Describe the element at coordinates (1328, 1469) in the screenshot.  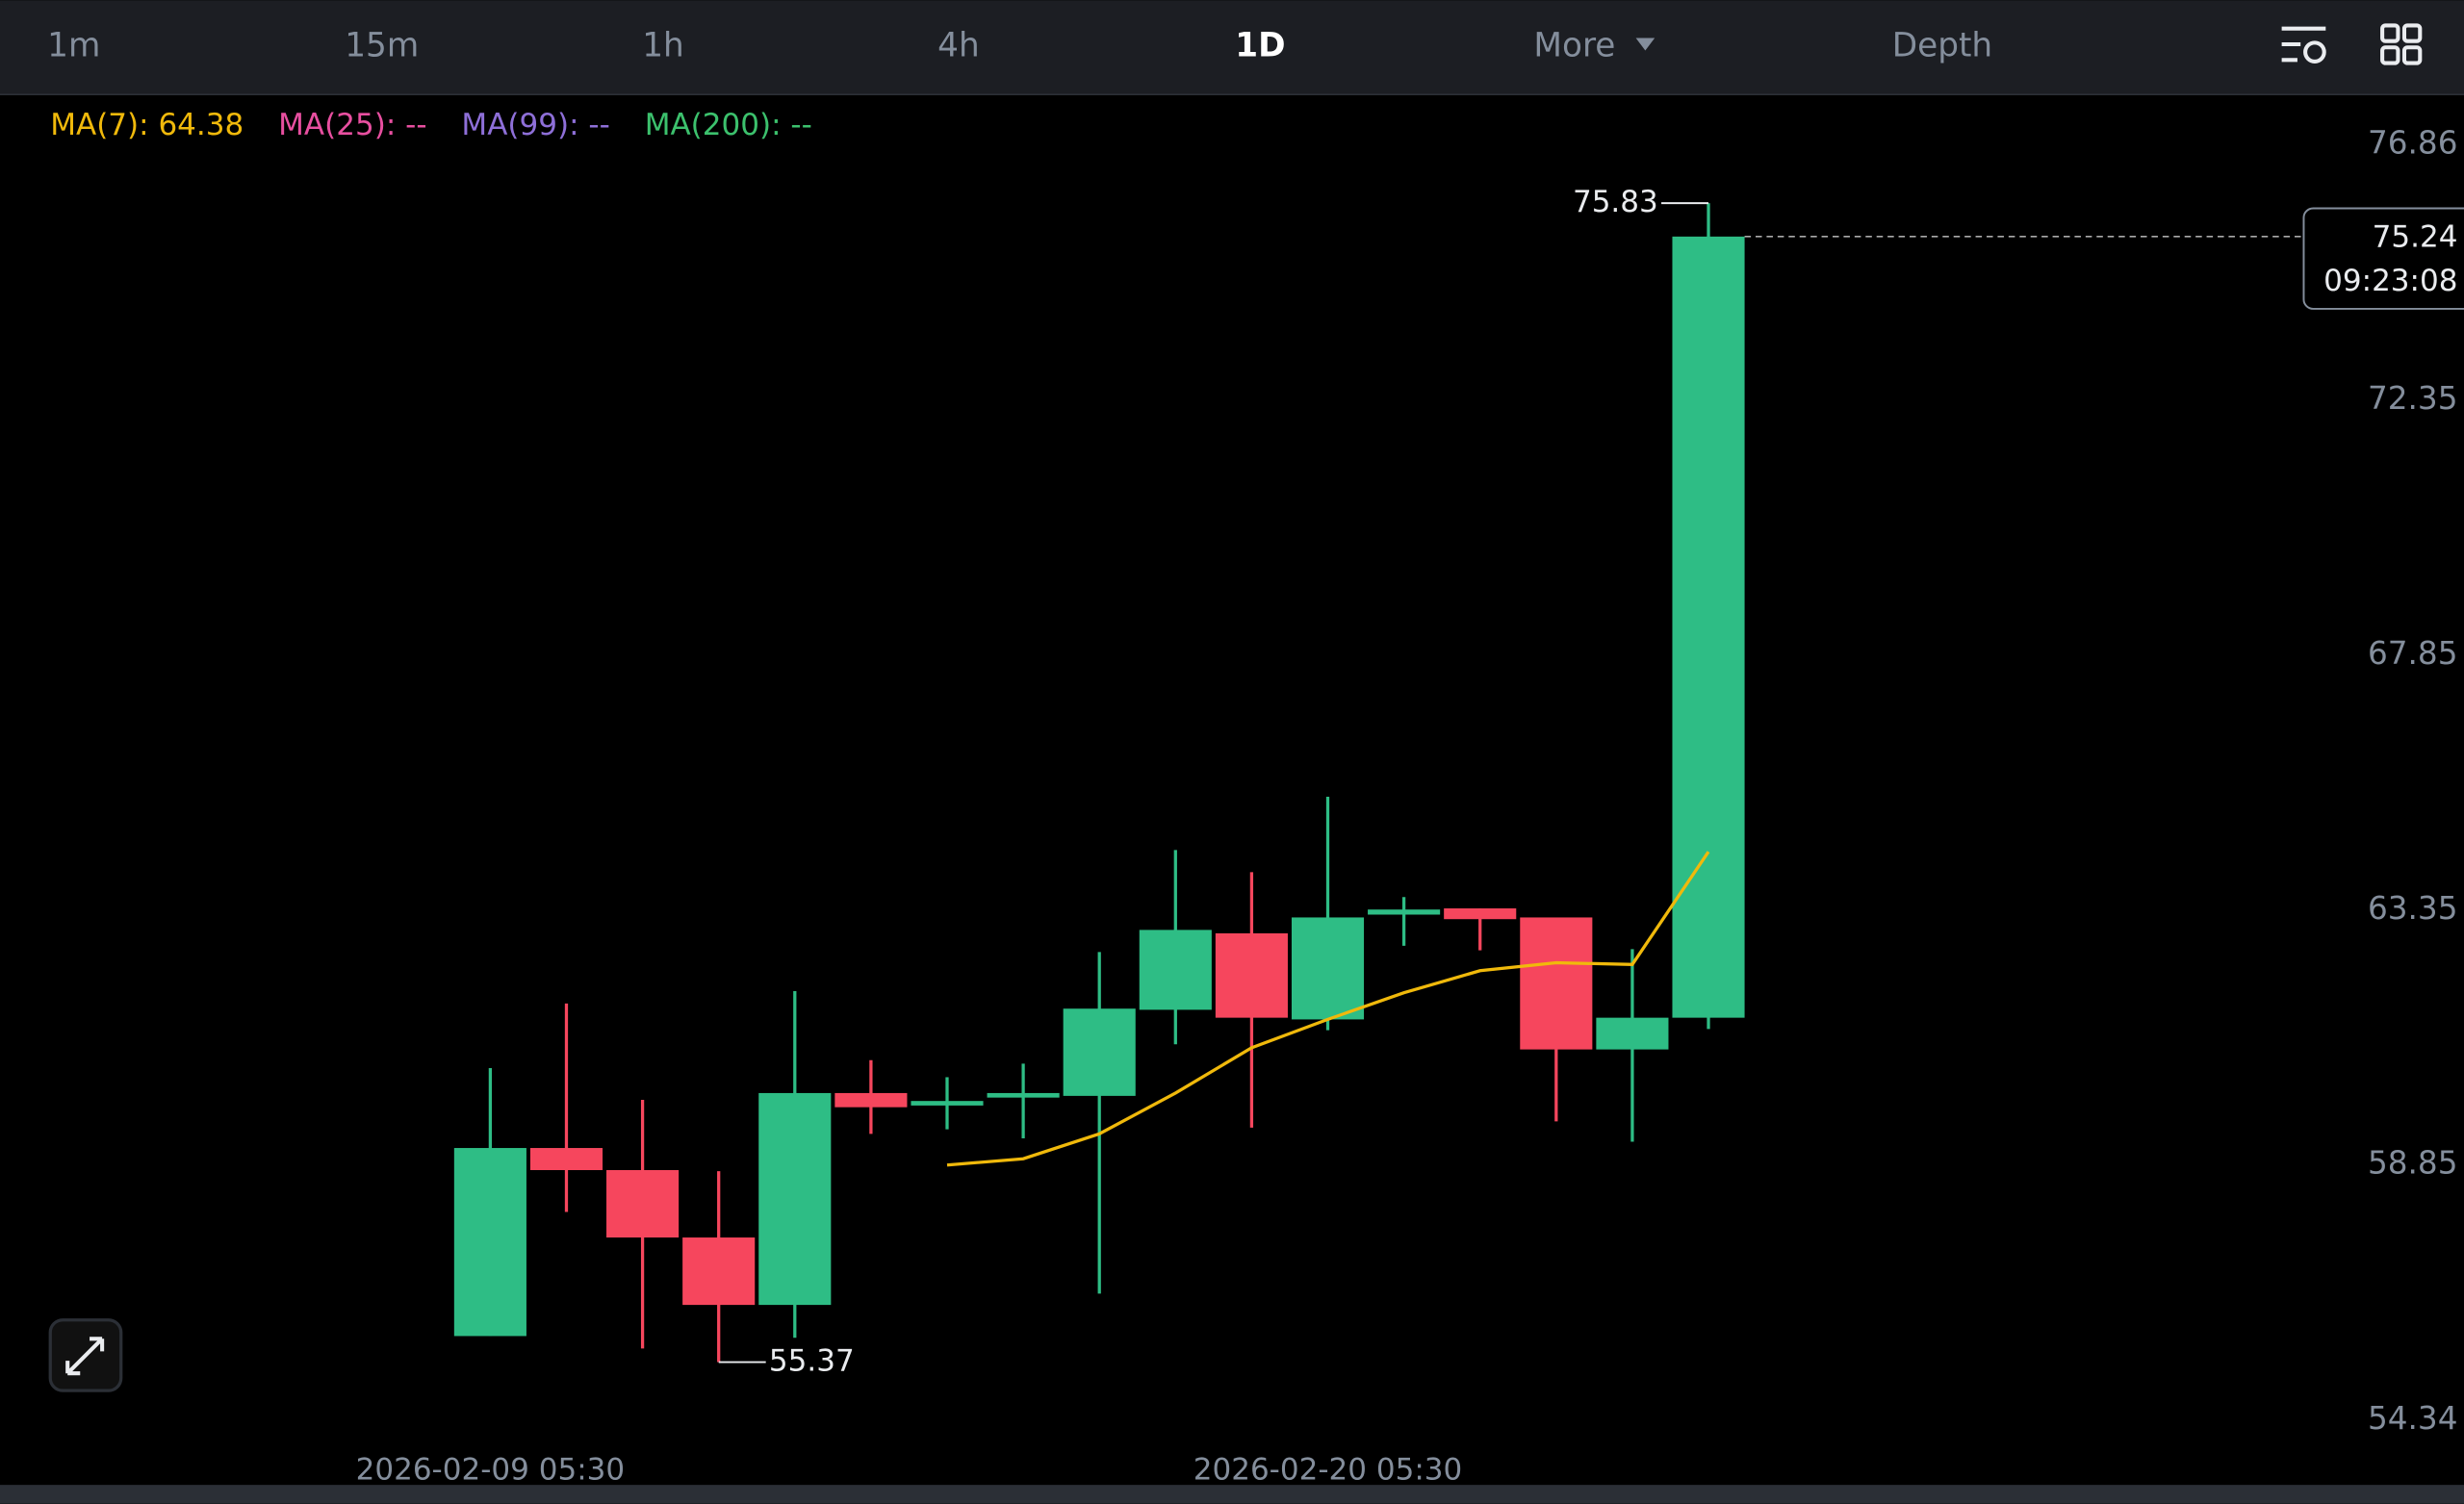
I see `x-tick-label: 2026-02-20 05:30` at that location.